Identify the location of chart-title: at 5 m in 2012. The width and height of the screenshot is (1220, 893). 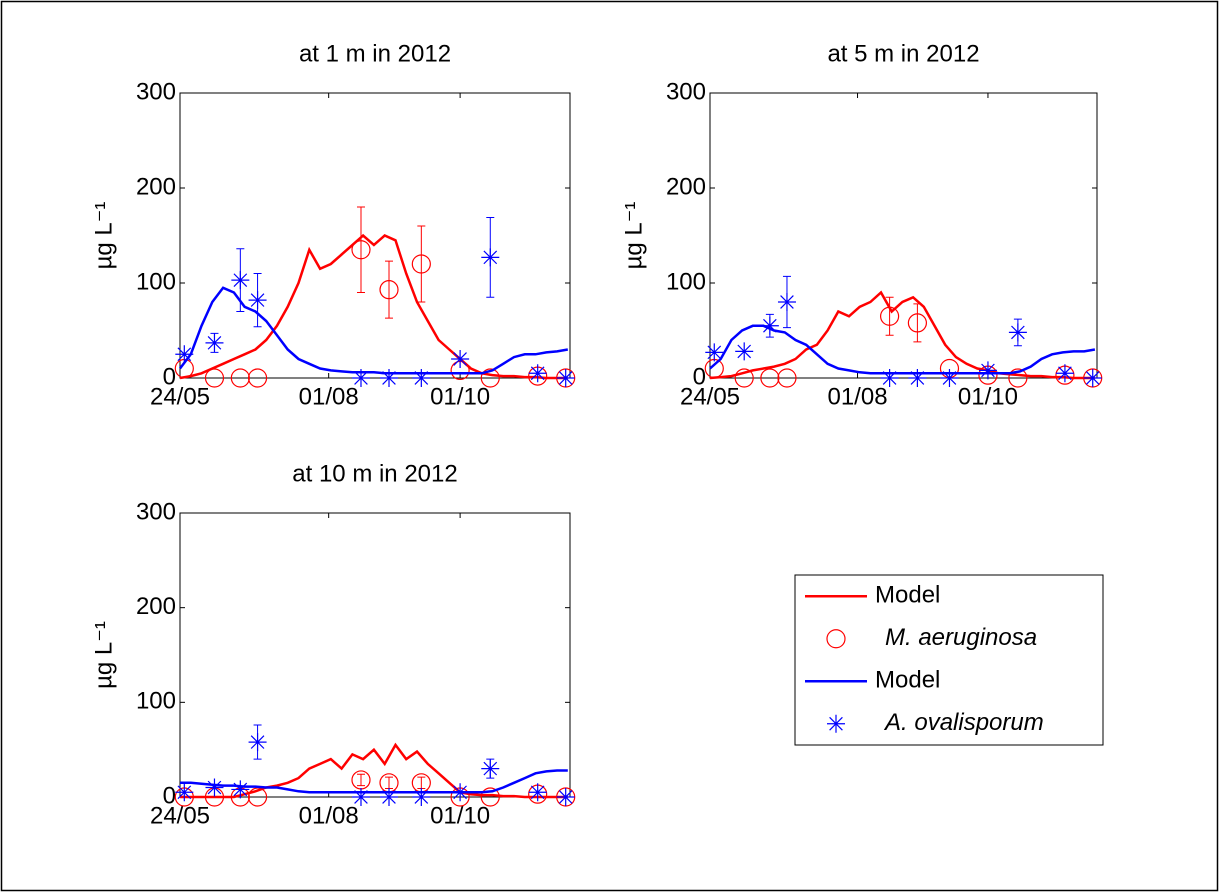
(903, 53).